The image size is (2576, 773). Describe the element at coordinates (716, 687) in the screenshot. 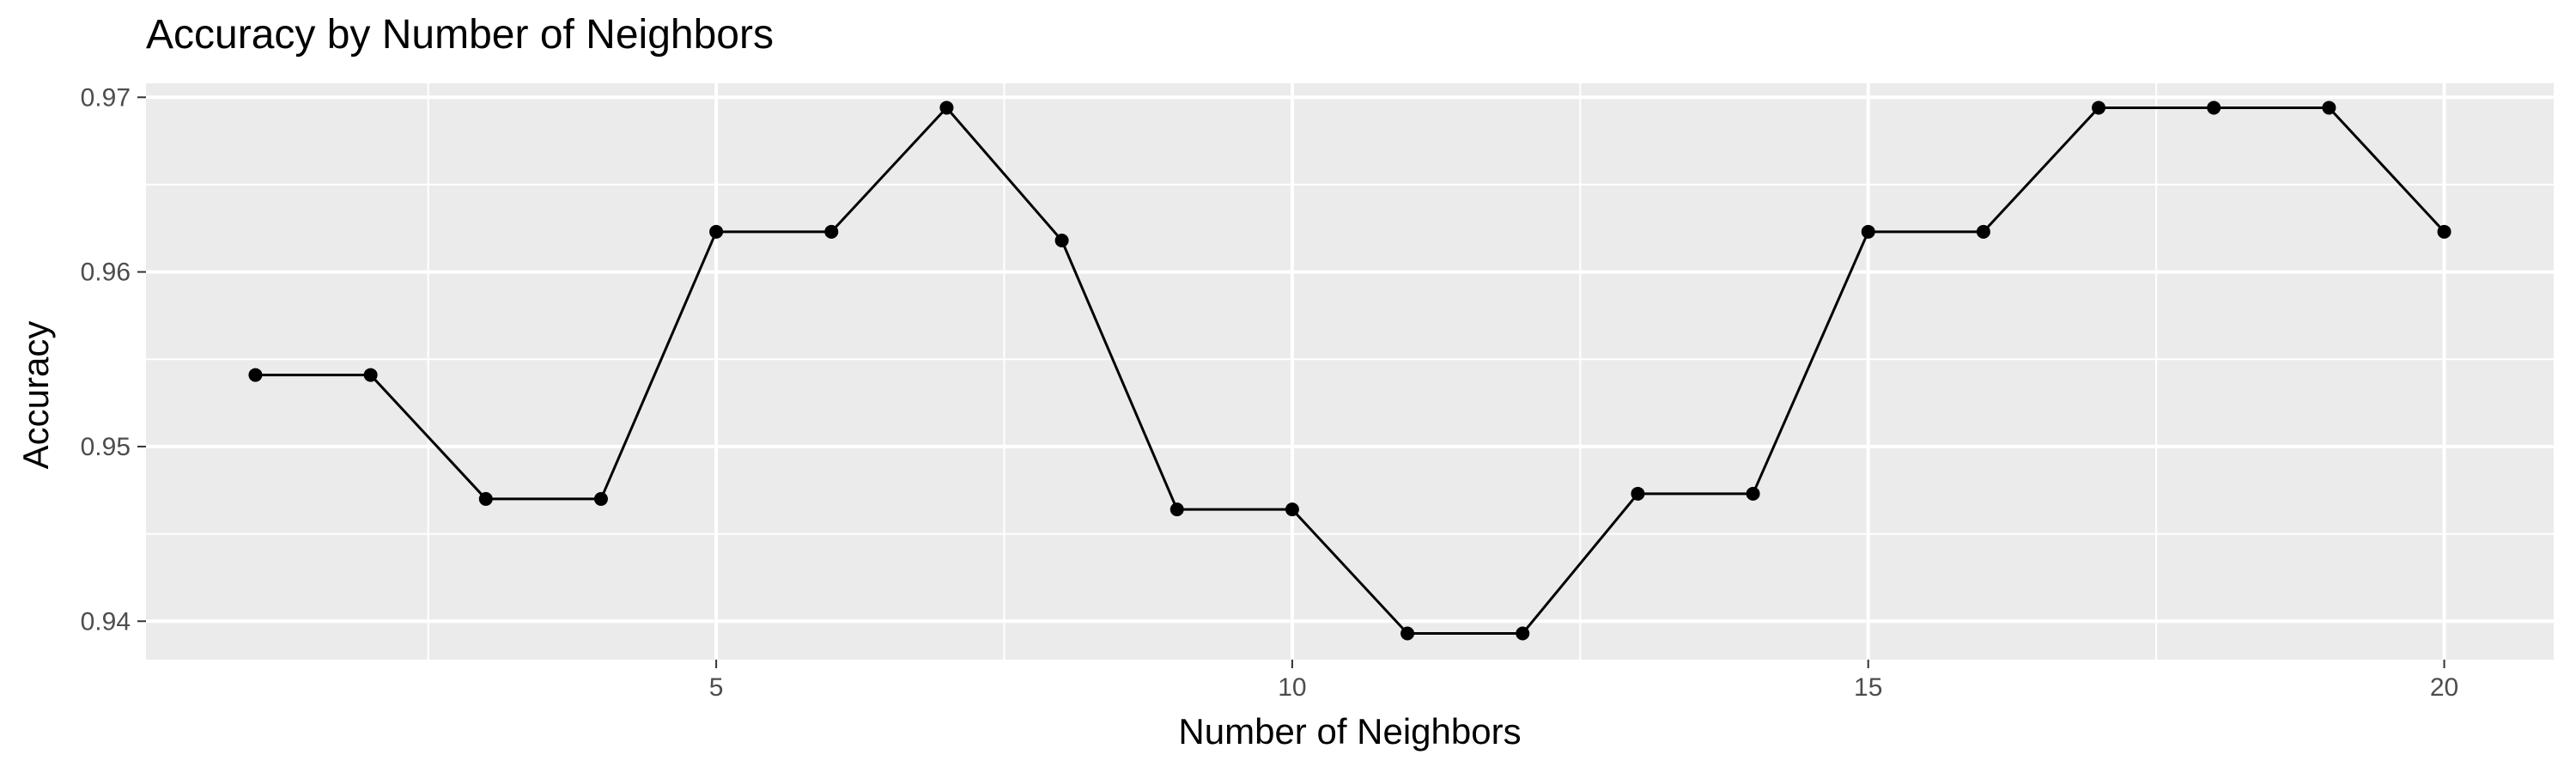

I see `x-tick-label: 5` at that location.